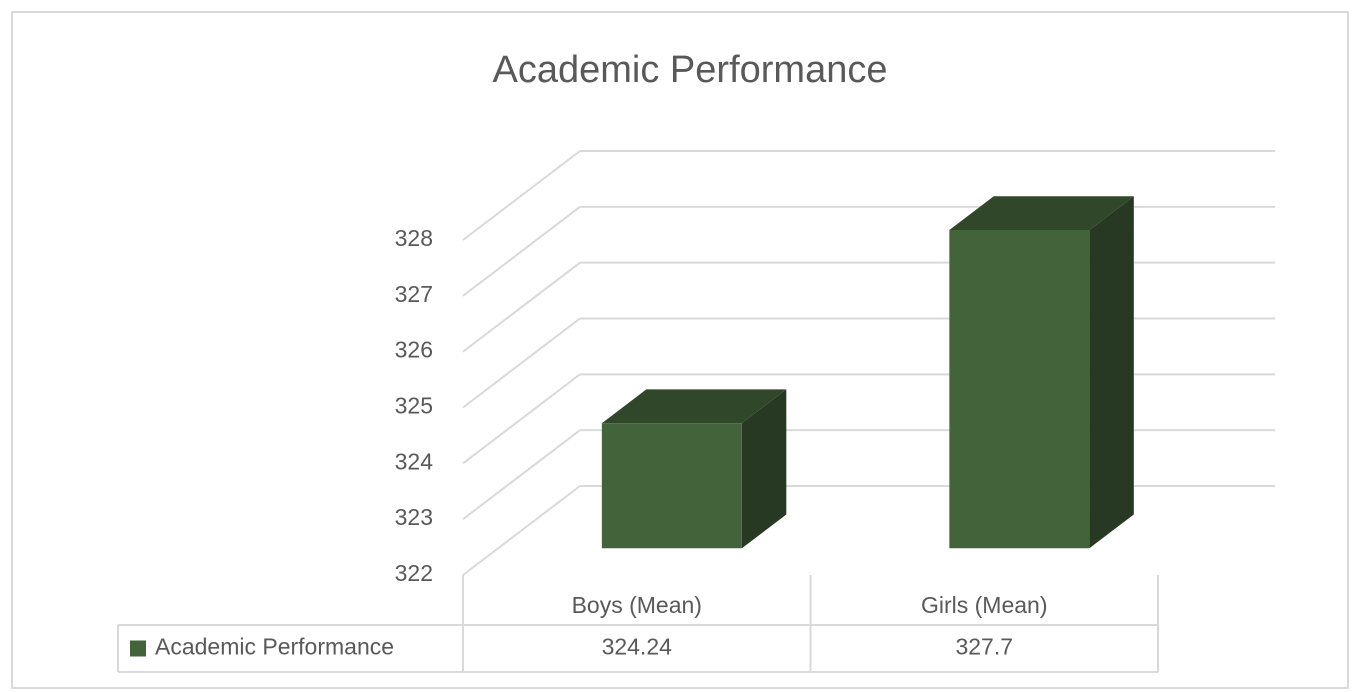  I want to click on legend-swatch, so click(138, 648).